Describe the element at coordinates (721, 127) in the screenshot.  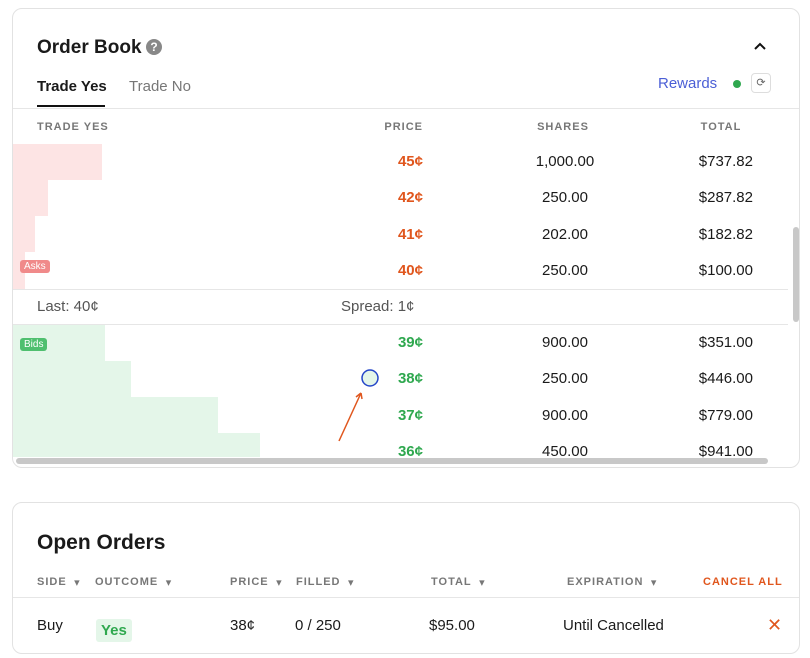
I see `column-header: TOTAL` at that location.